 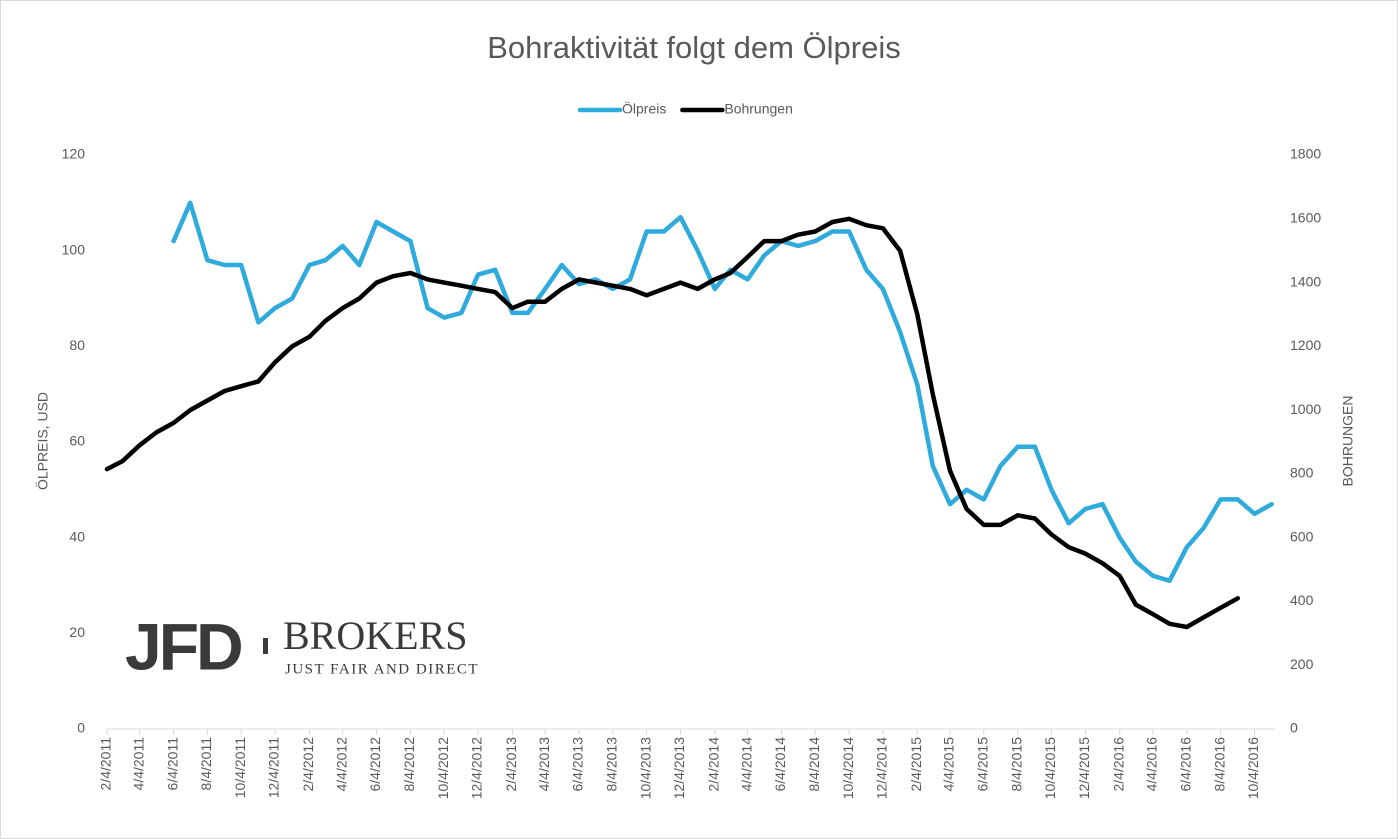 I want to click on x-tick-label: 6/4/2015, so click(x=983, y=764).